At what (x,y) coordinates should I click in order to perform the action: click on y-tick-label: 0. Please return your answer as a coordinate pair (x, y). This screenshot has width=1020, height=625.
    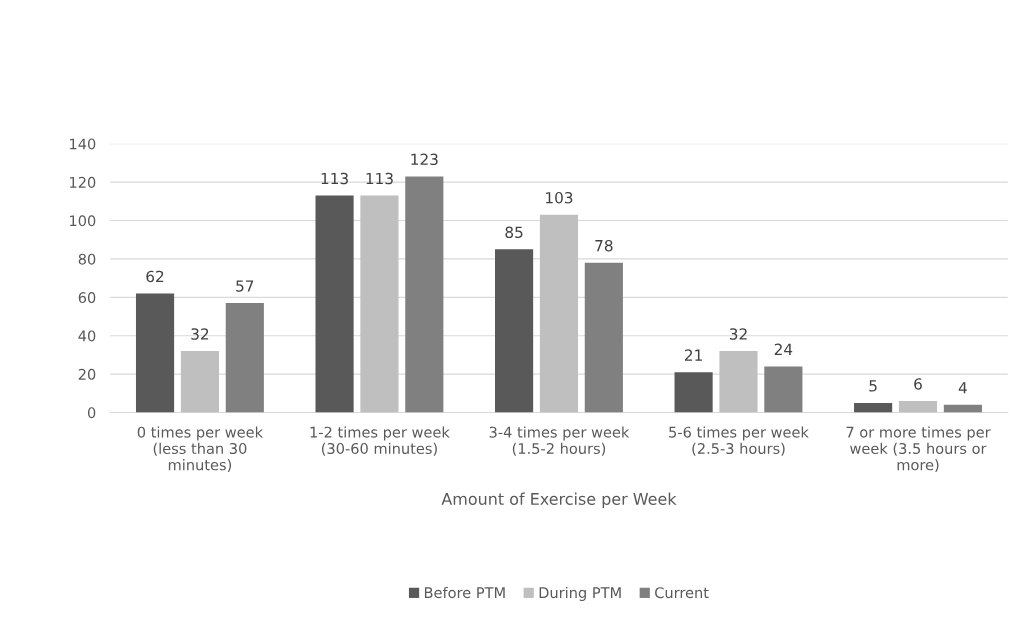
    Looking at the image, I should click on (91, 413).